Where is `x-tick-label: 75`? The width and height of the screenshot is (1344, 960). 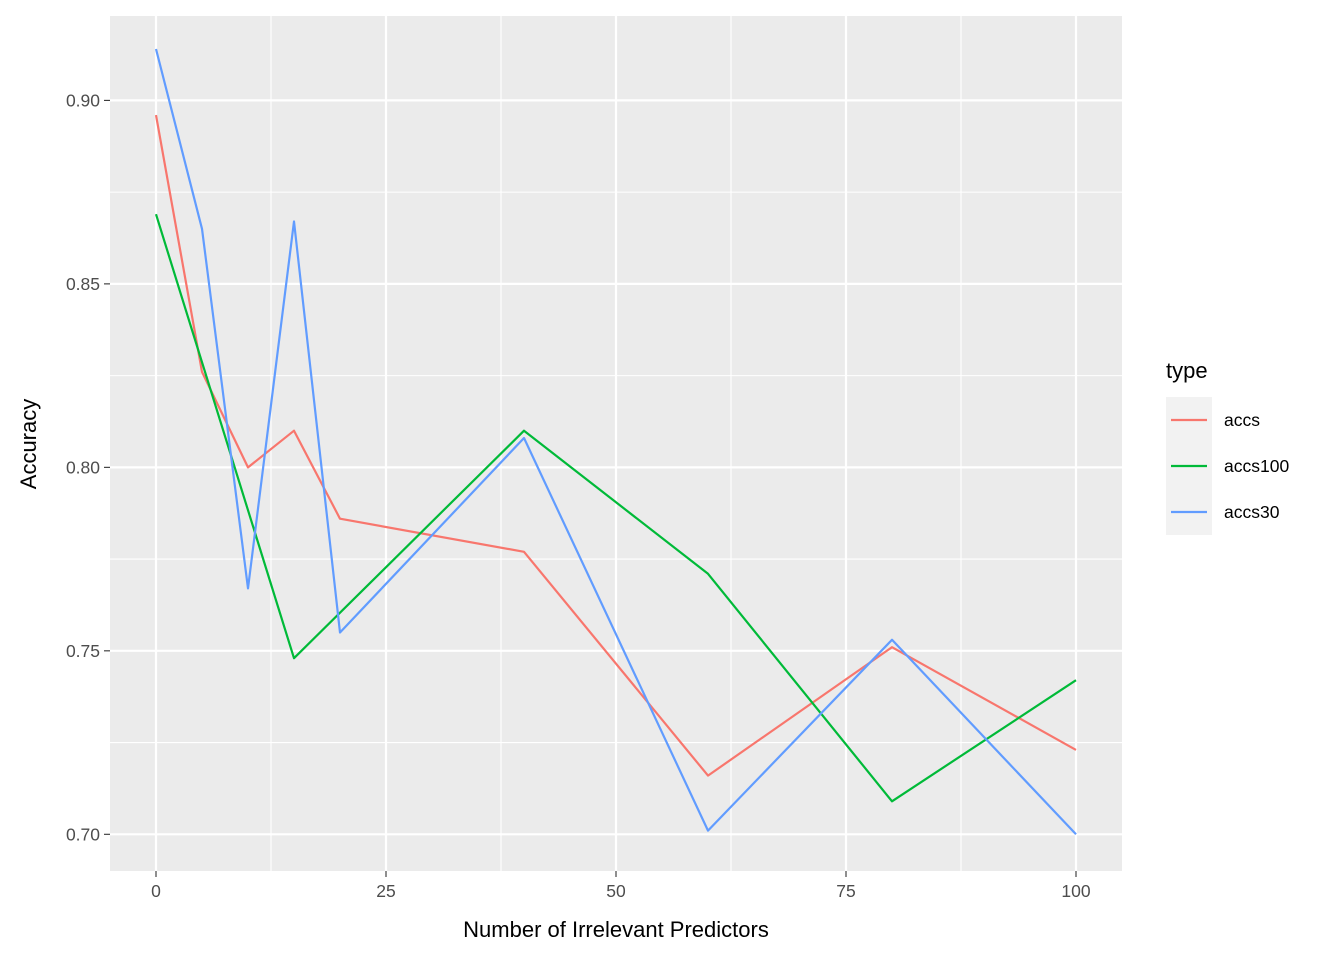
x-tick-label: 75 is located at coordinates (845, 891).